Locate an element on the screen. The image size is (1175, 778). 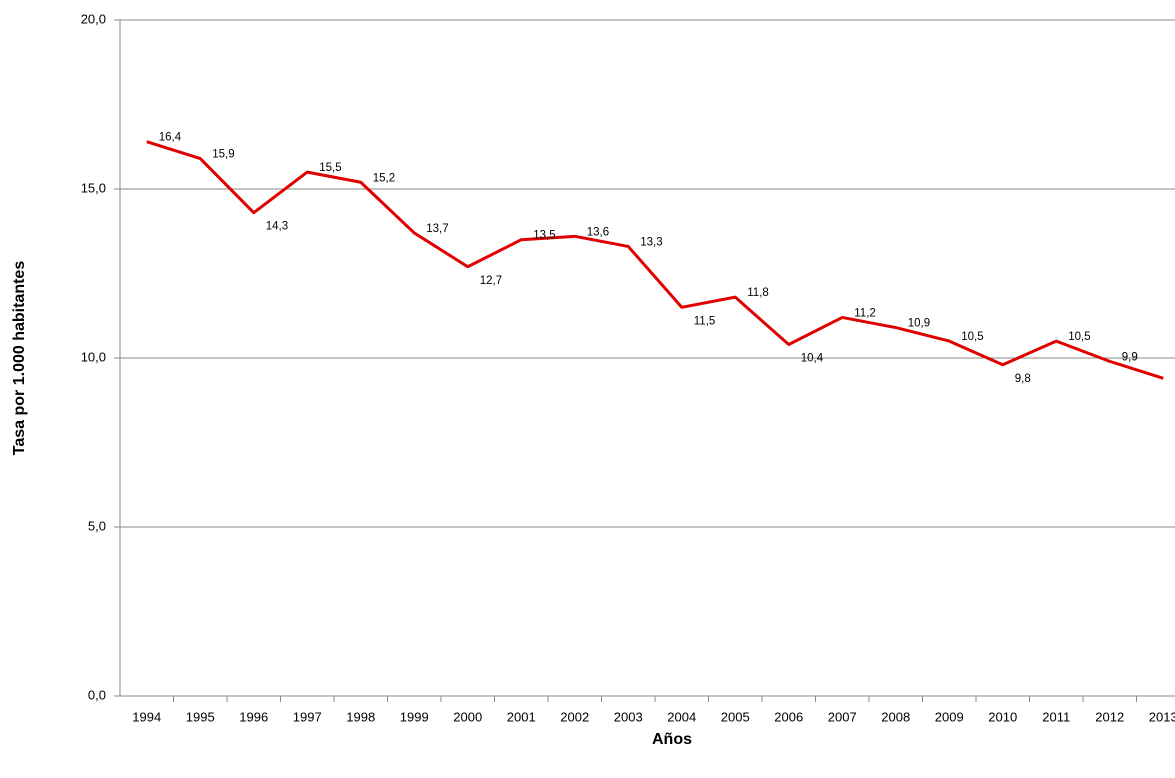
y-tick-label: 10,0 is located at coordinates (93, 356).